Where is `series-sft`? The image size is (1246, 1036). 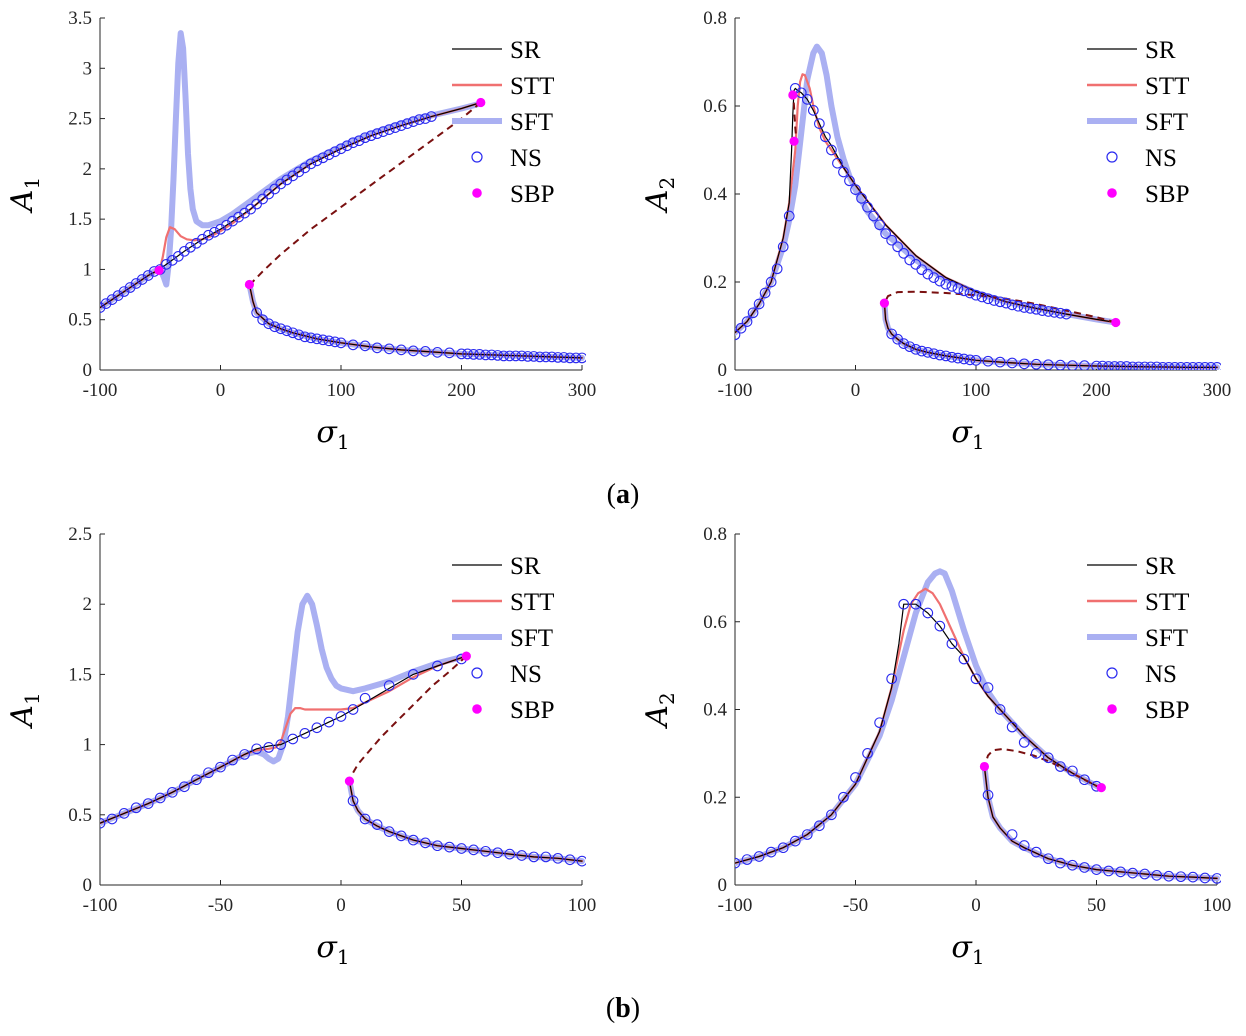 series-sft is located at coordinates (920, 717).